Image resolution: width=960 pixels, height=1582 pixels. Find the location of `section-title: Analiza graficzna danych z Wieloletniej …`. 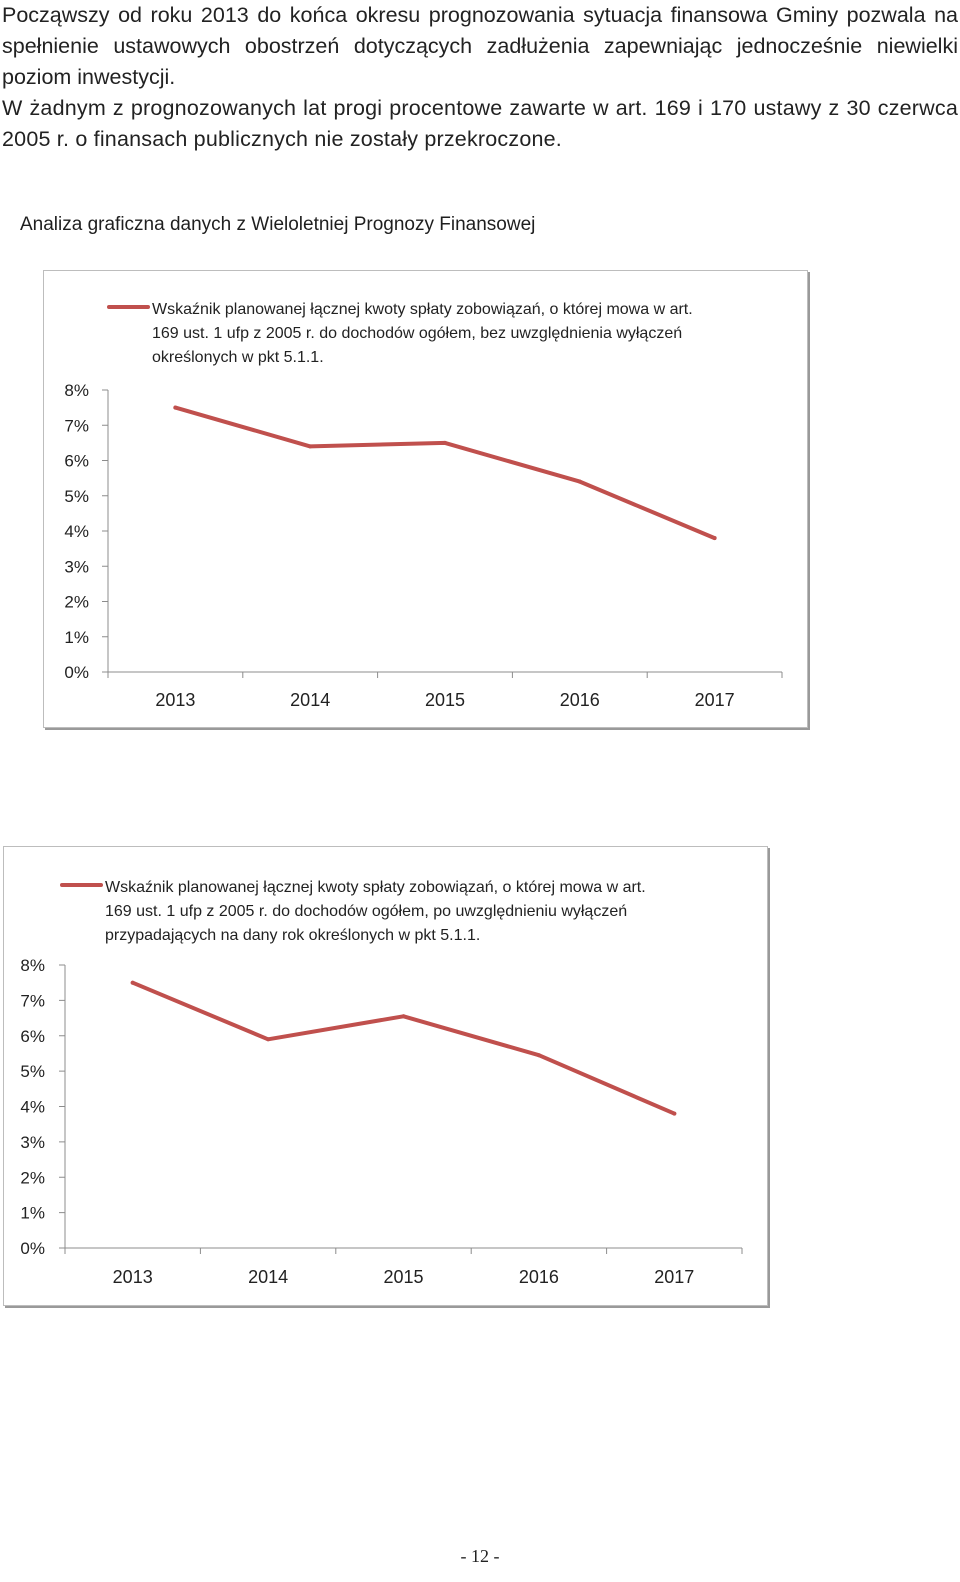

section-title: Analiza graficzna danych z Wieloletniej … is located at coordinates (278, 224).